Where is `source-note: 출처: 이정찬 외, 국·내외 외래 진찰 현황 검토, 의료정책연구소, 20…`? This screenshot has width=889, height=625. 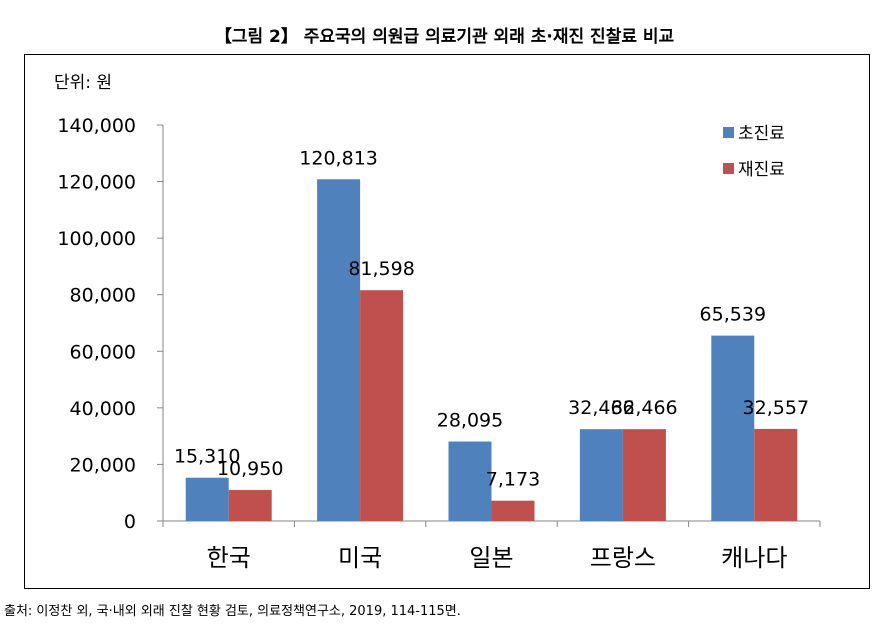
source-note: 출처: 이정찬 외, 국·내외 외래 진찰 현황 검토, 의료정책연구소, 20… is located at coordinates (232, 611).